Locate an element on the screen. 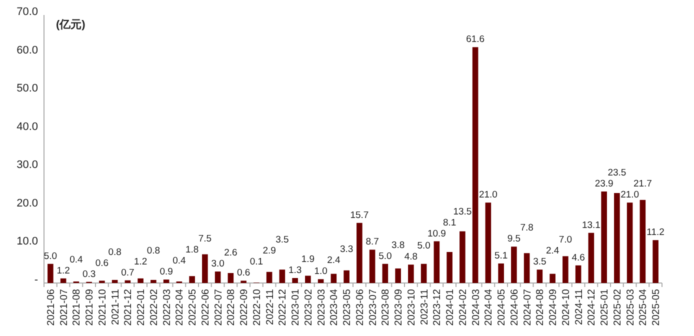 The height and width of the screenshot is (336, 694). x-tick-label: 2023-03 is located at coordinates (322, 307).